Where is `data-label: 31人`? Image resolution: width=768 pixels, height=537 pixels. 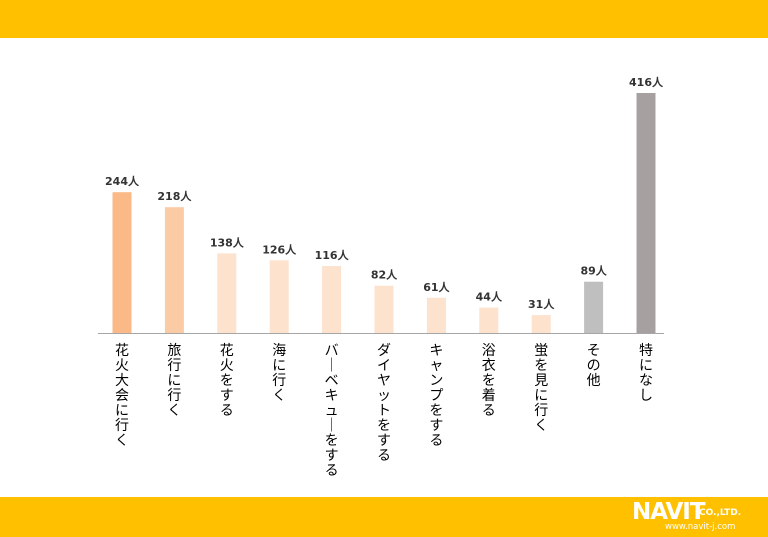
data-label: 31人 is located at coordinates (541, 304).